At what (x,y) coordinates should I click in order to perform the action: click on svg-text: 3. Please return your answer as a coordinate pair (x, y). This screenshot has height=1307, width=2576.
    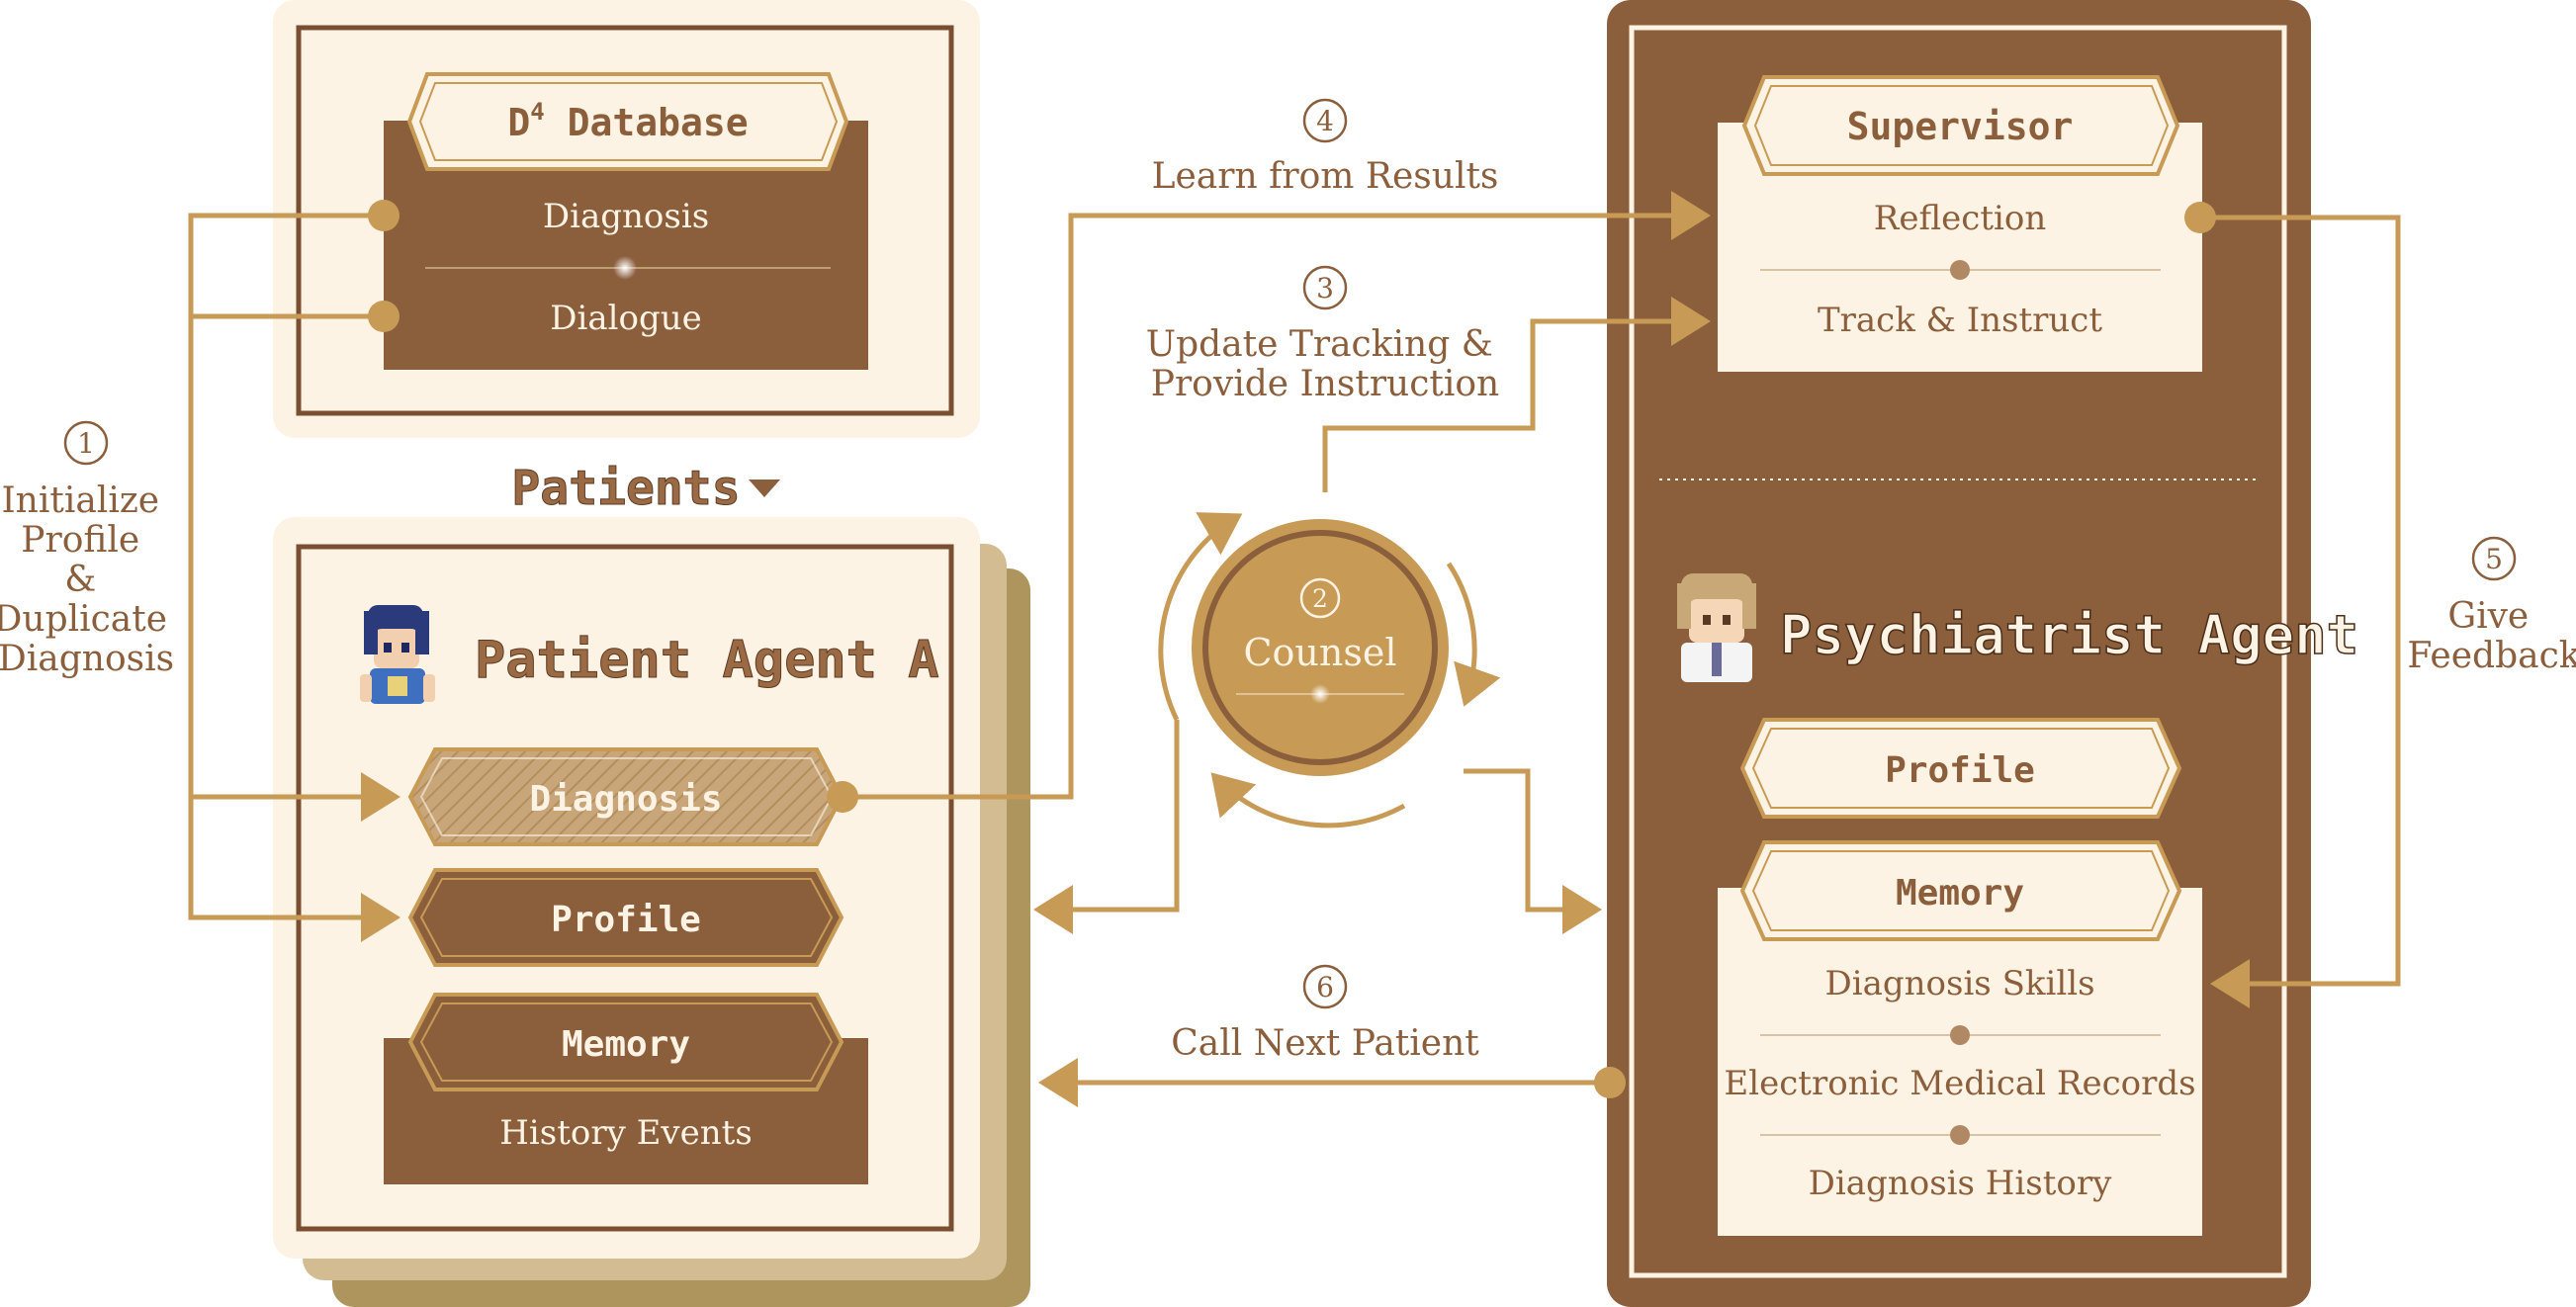
    Looking at the image, I should click on (1325, 288).